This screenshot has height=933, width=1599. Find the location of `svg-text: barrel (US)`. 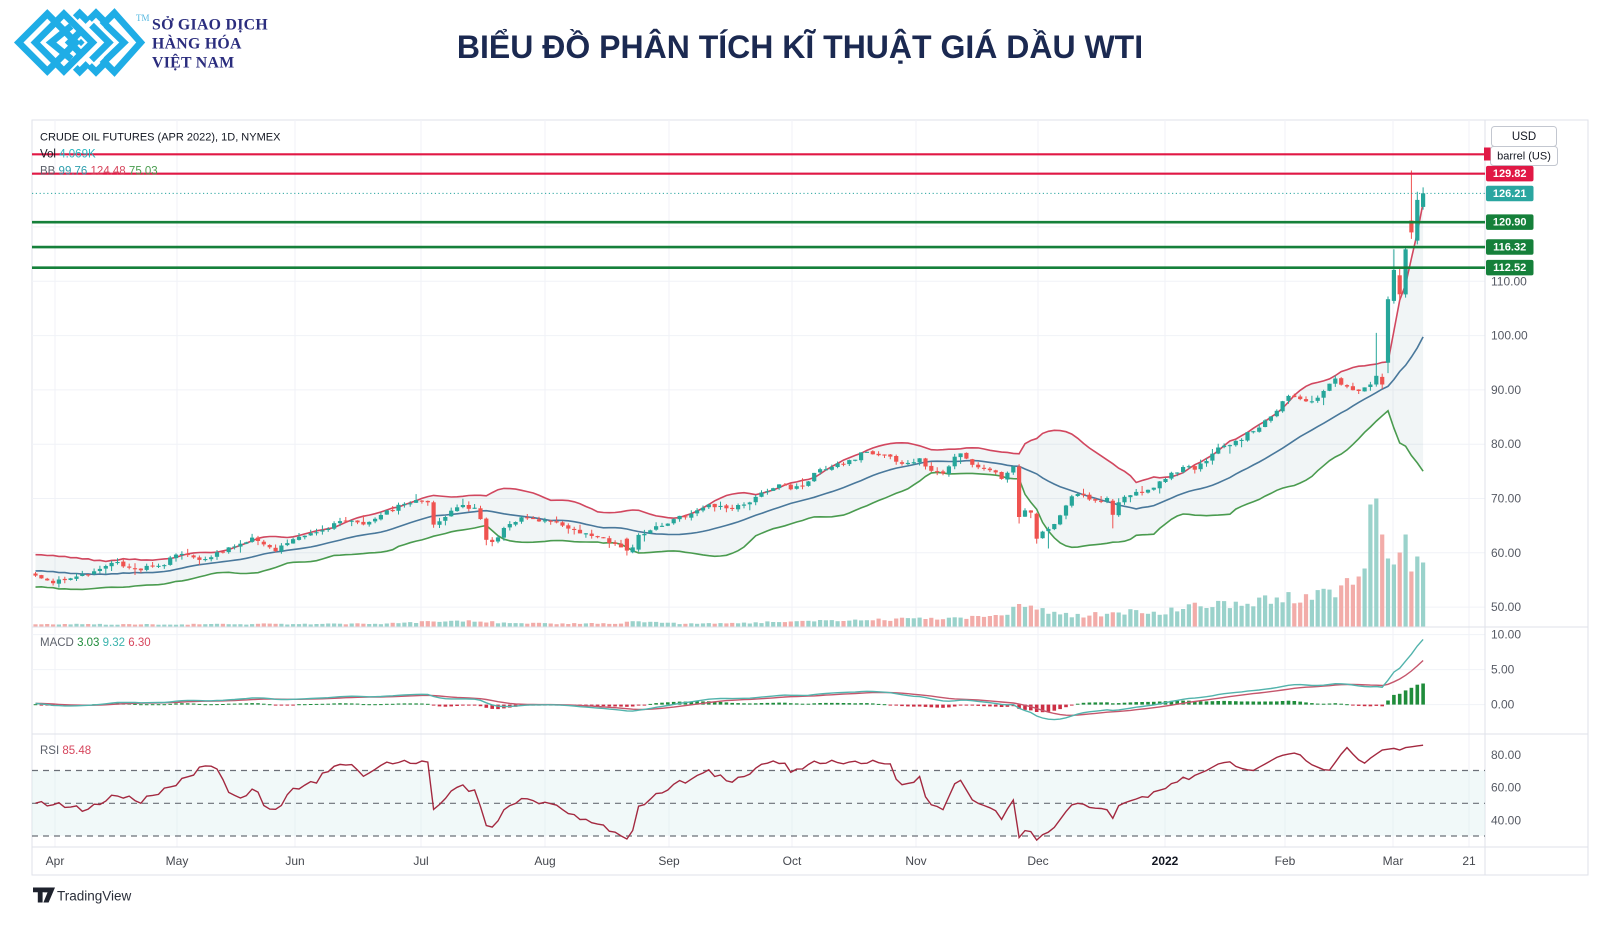

svg-text: barrel (US) is located at coordinates (1524, 157).